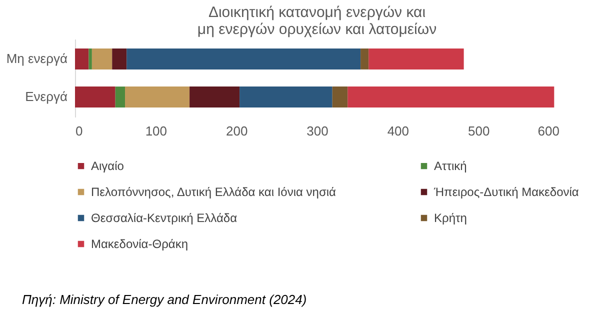  Describe the element at coordinates (213, 192) in the screenshot. I see `legend-label: Πελοπόννησος, Δυτική Ελλάδα και Ιόνια νησιά` at that location.